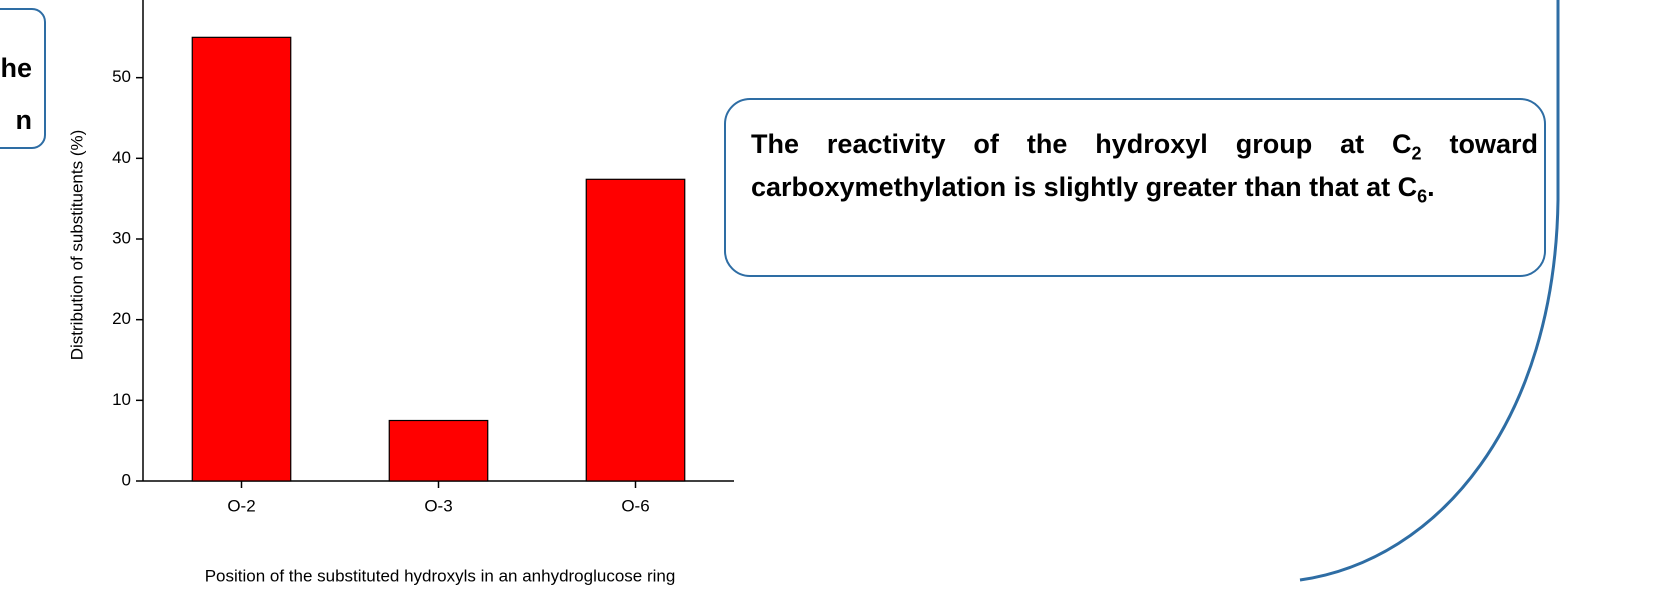  What do you see at coordinates (76, 245) in the screenshot?
I see `y-axis-label: Distribution of substituents (%)` at bounding box center [76, 245].